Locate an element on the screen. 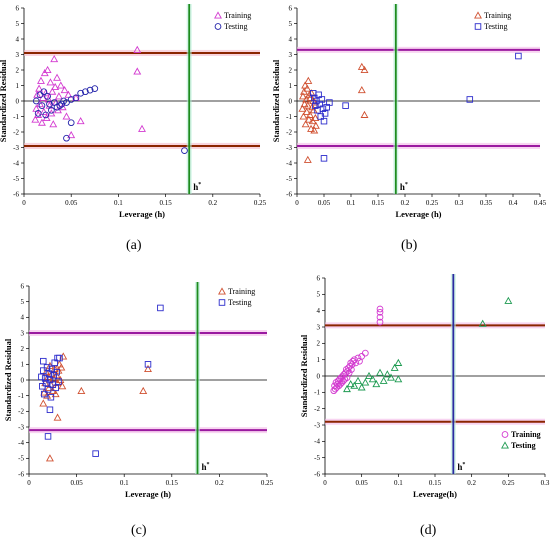  panel-b-y-tick-label: -6 is located at coordinates (289, 194).